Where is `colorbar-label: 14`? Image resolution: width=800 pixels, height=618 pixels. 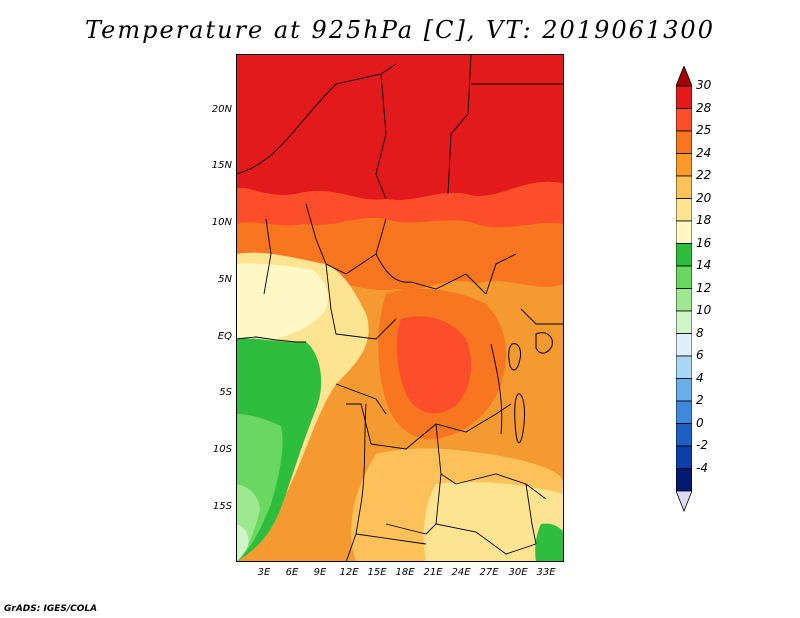
colorbar-label: 14 is located at coordinates (704, 265).